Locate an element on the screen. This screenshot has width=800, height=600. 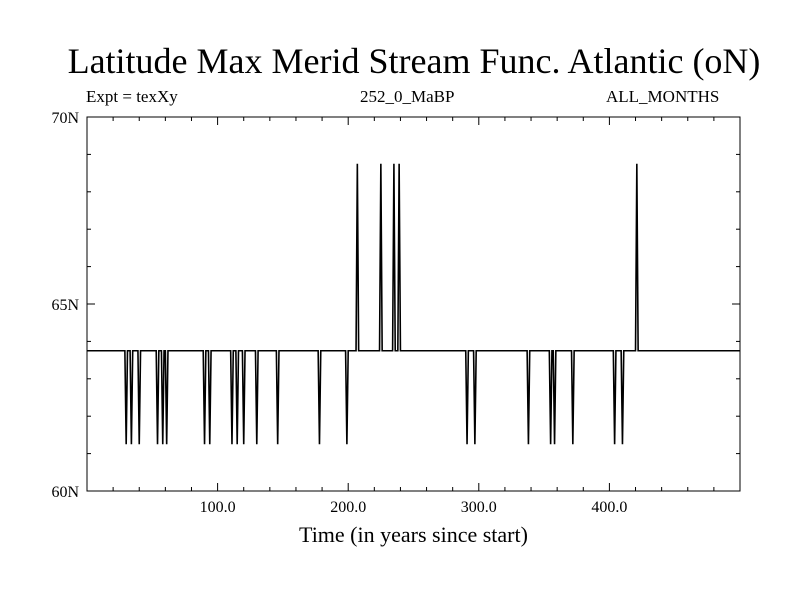
x-tick-label: 200.0 is located at coordinates (348, 507).